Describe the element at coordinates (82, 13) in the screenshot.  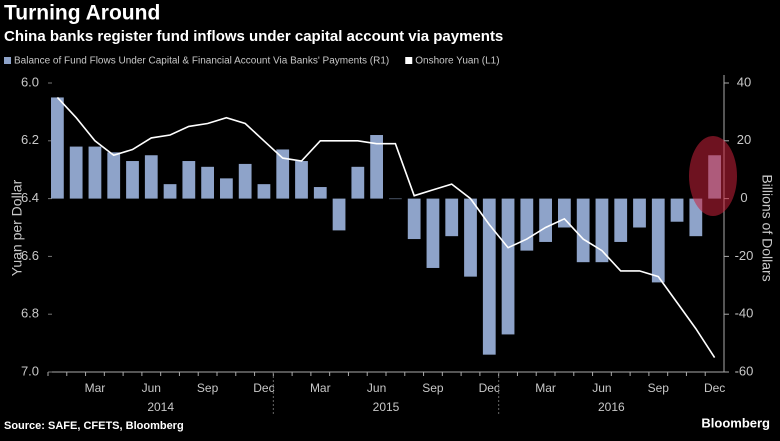
I see `chart-title: Turning Around` at that location.